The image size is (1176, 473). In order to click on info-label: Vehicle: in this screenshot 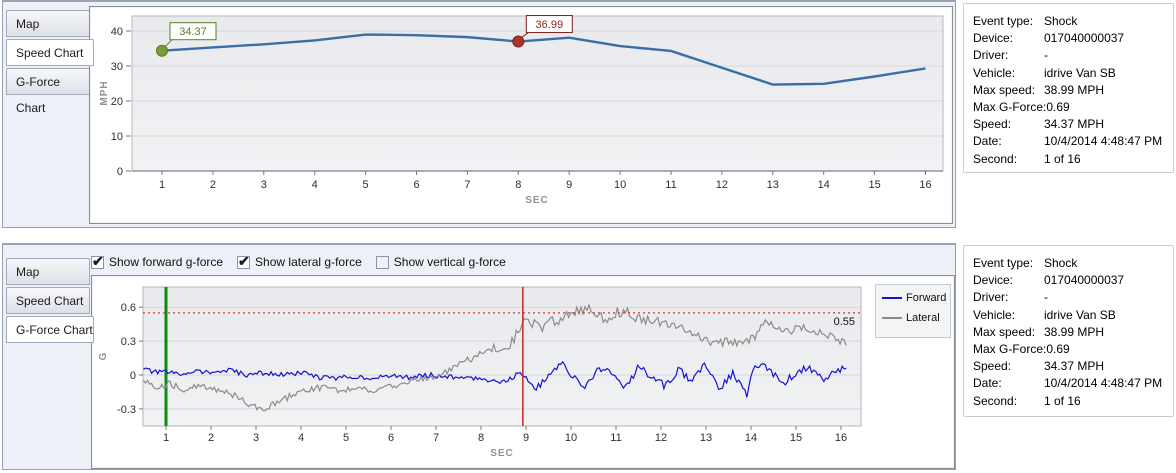, I will do `click(994, 314)`.